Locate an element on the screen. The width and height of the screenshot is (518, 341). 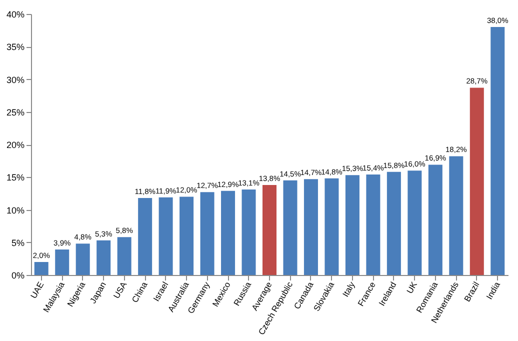
y-tick-label: 40% is located at coordinates (15, 15).